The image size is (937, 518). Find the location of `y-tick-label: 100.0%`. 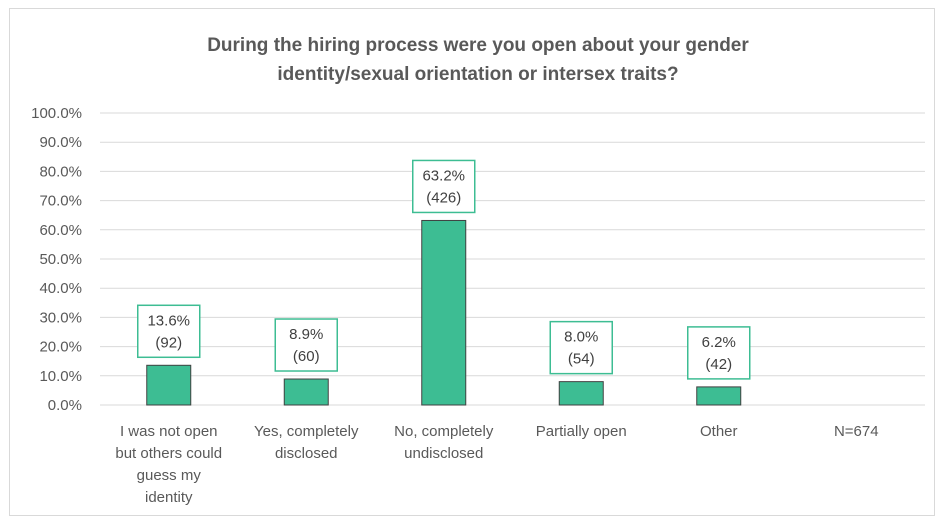

y-tick-label: 100.0% is located at coordinates (56, 113).